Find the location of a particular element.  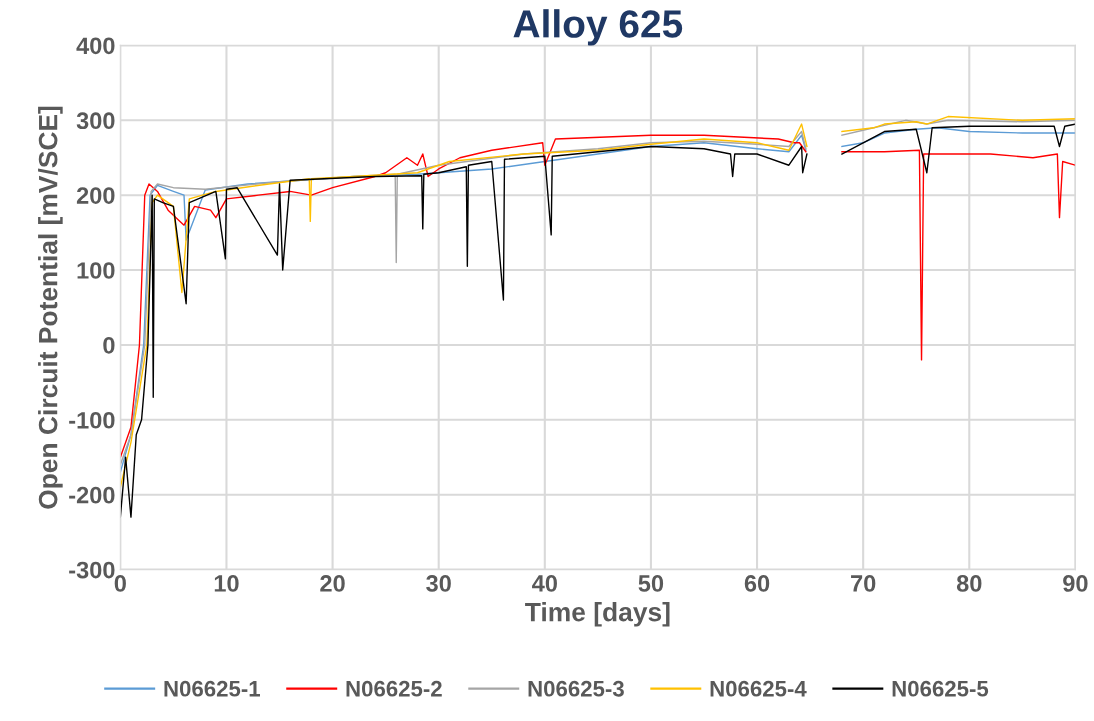

y-tick-label: 200 is located at coordinates (95, 195).